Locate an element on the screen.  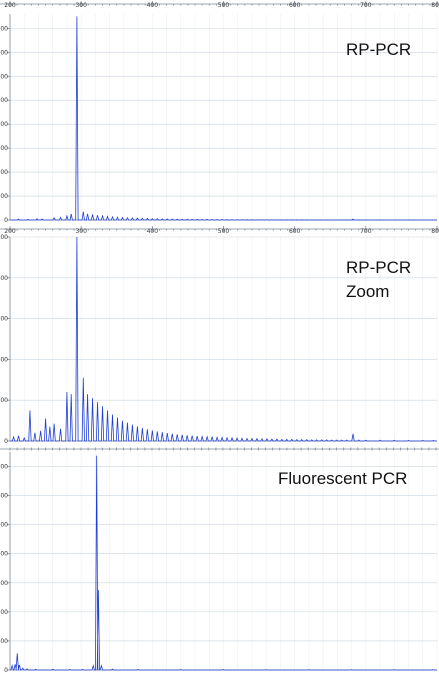
x-tick-label: 700 is located at coordinates (366, 231).